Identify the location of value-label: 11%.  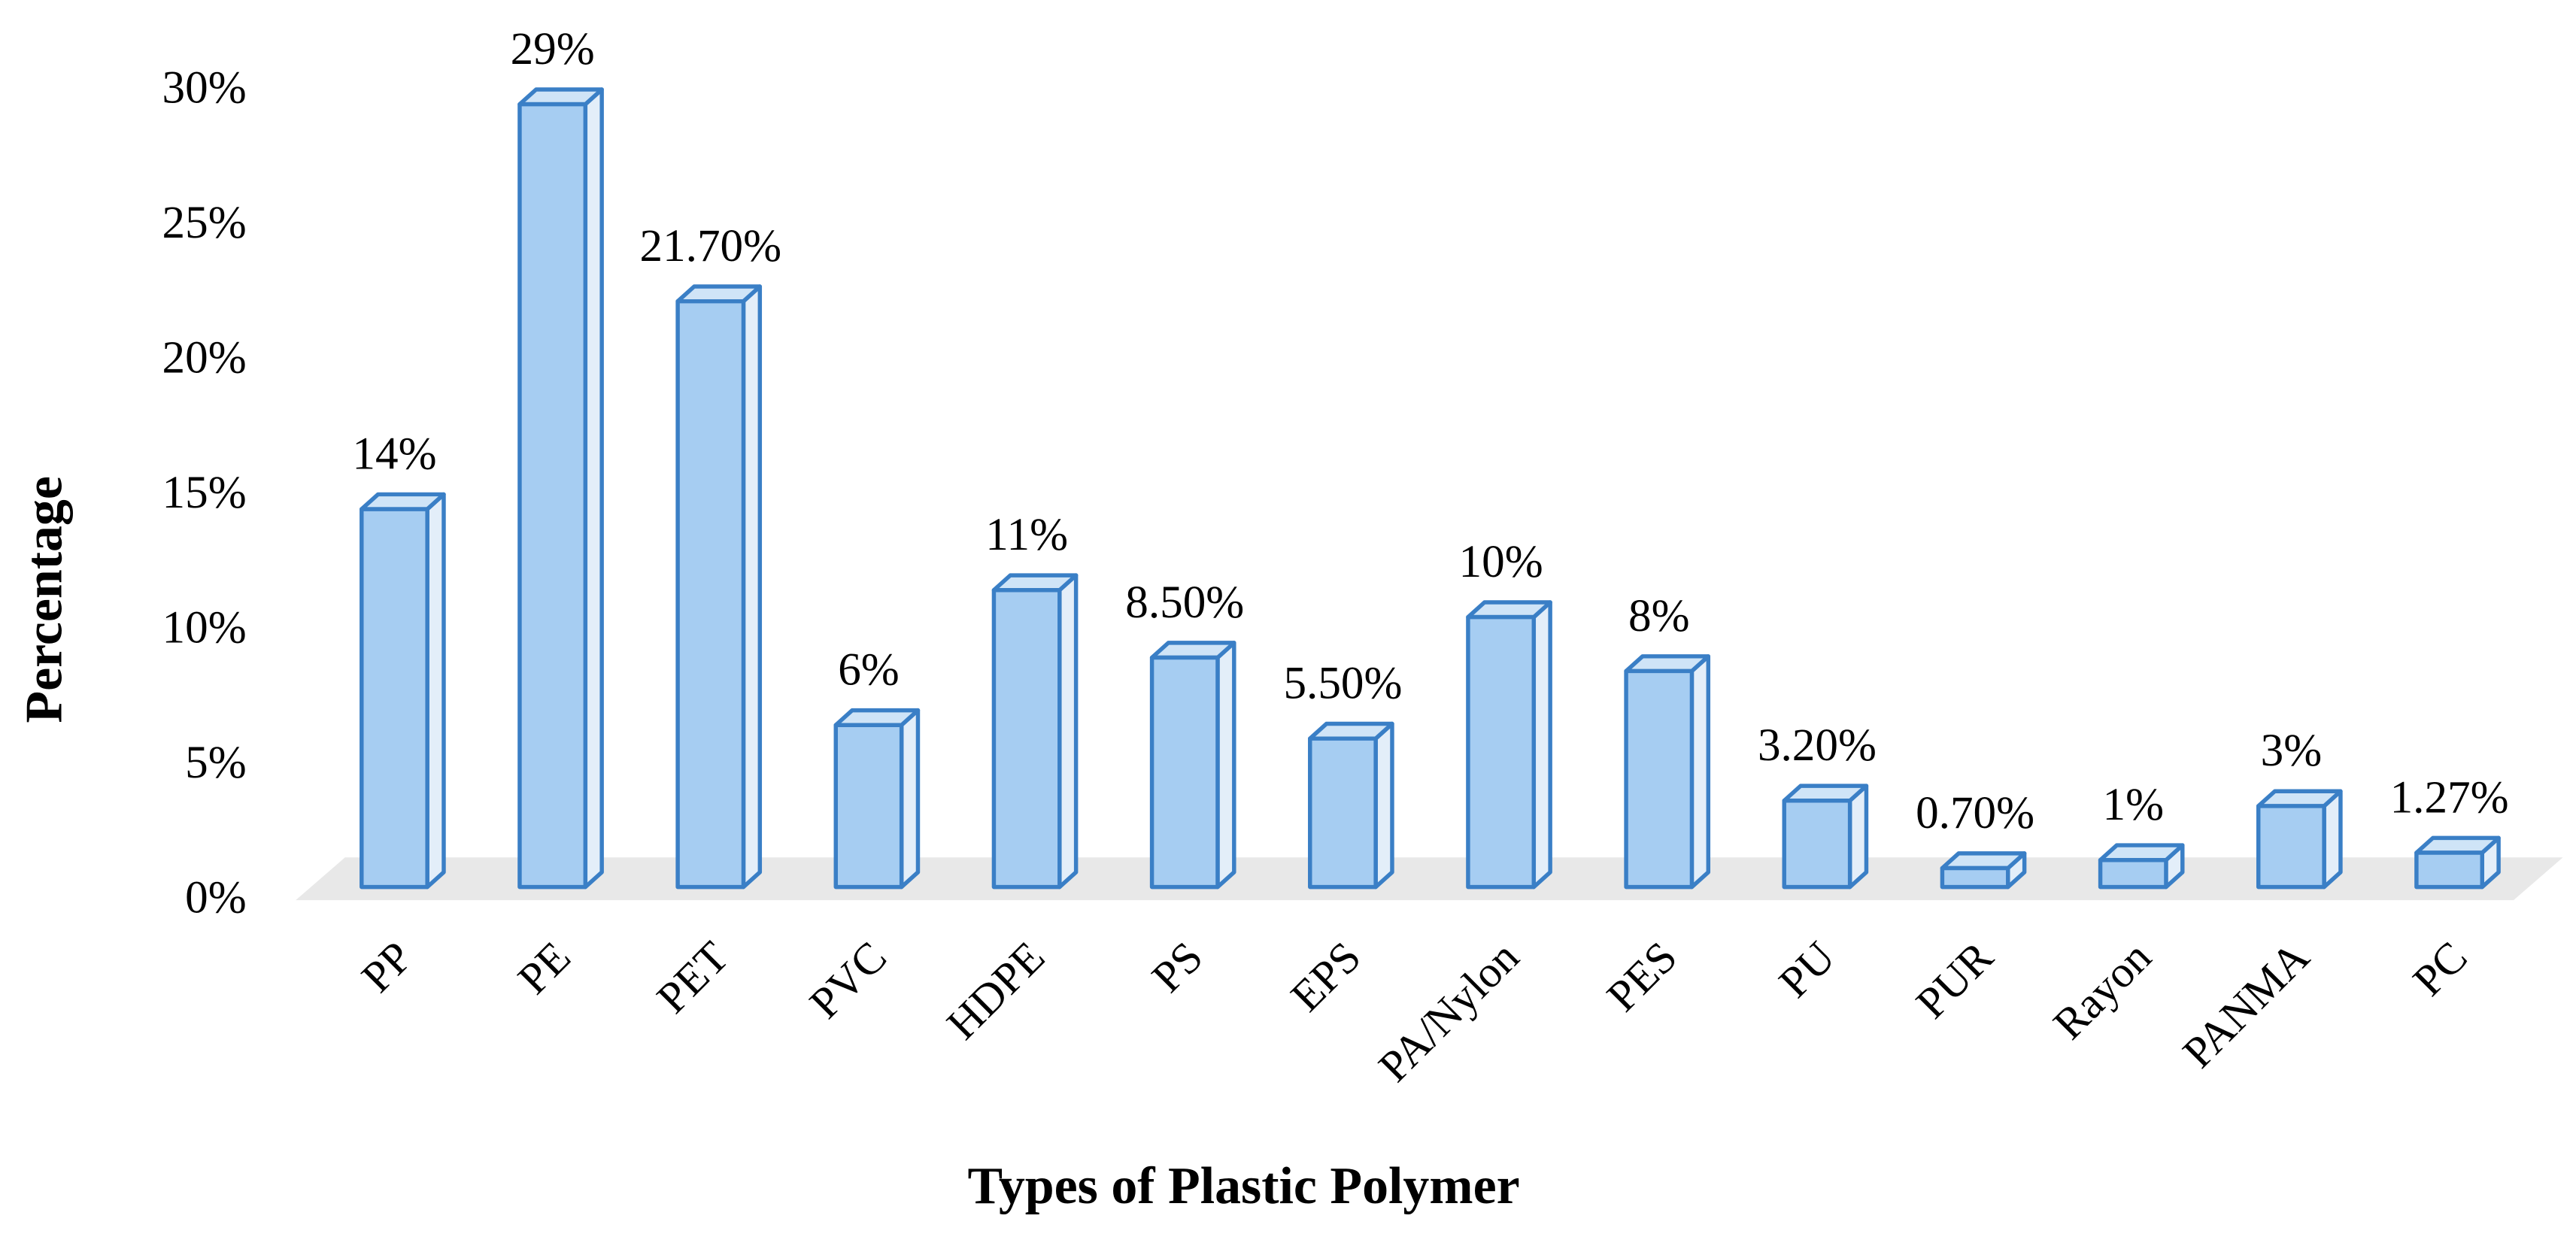
(1026, 534).